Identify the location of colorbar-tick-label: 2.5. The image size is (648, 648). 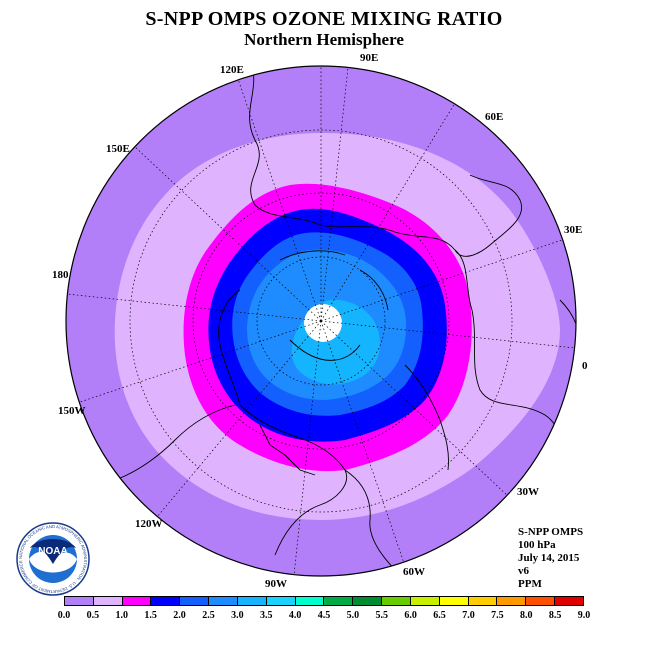
(208, 615).